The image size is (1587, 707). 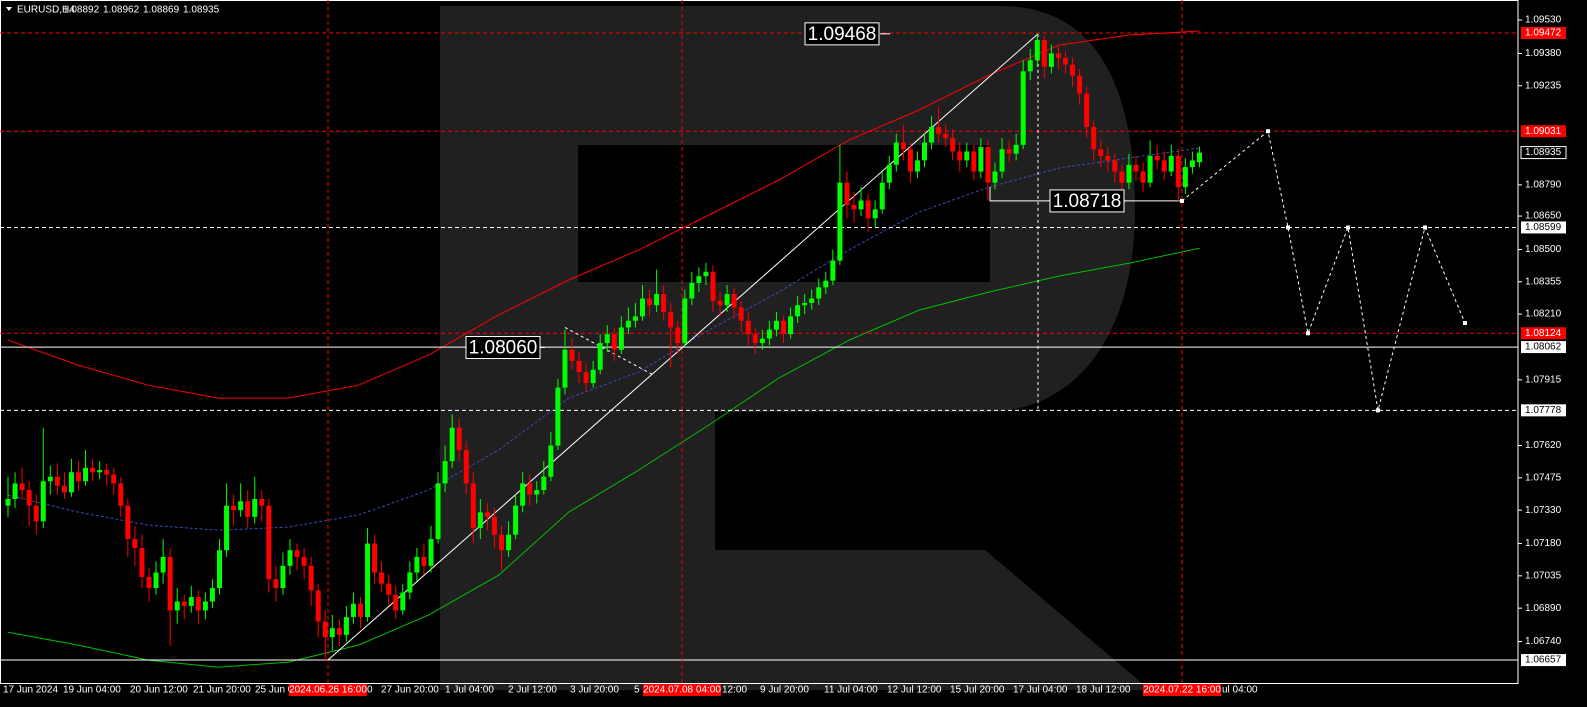 What do you see at coordinates (1543, 185) in the screenshot?
I see `y-tick-label: 1.08790` at bounding box center [1543, 185].